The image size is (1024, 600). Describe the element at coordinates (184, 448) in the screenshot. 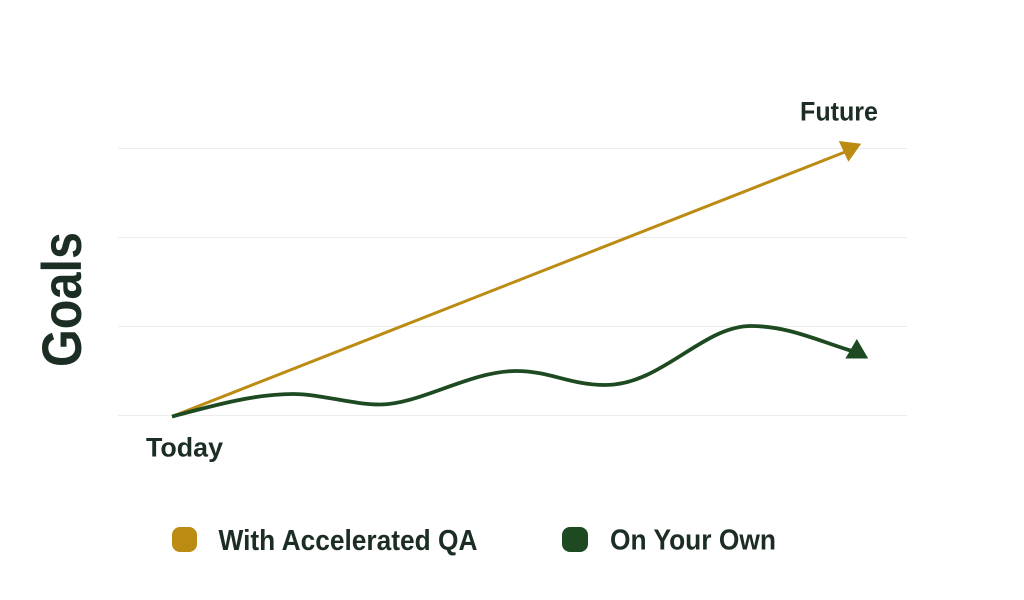

I see `svg-text: Today` at that location.